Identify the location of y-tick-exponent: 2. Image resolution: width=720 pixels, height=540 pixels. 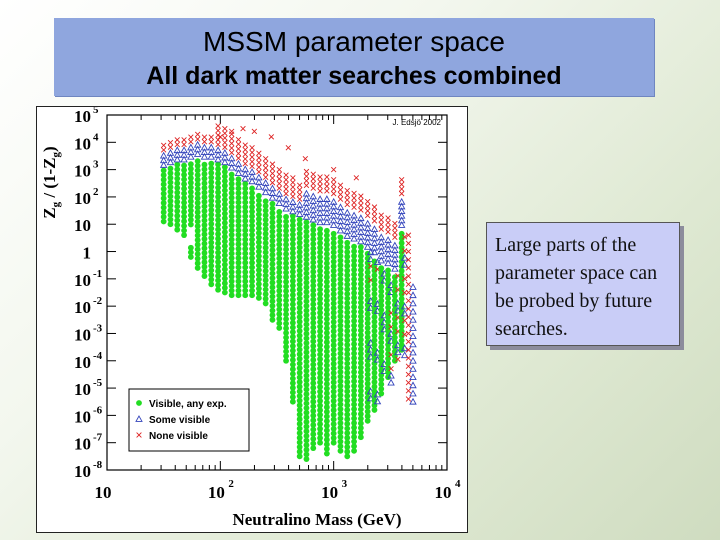
(96, 192).